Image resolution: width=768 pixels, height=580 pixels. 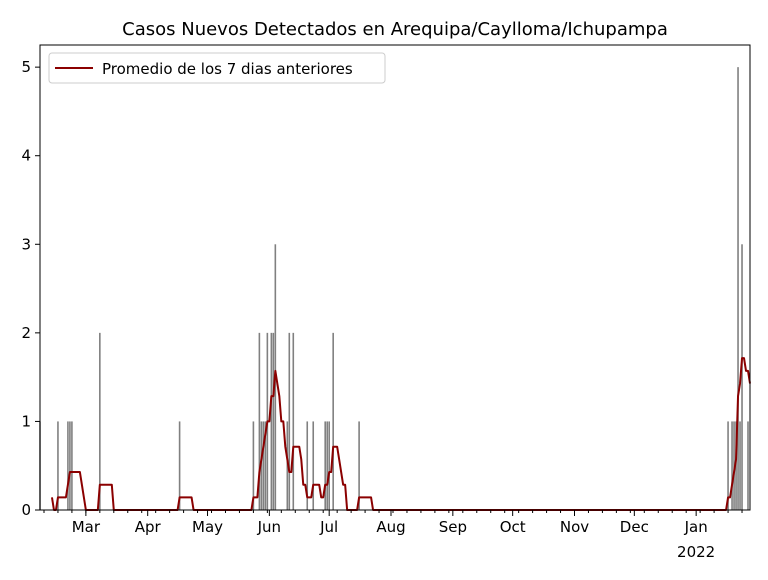 I want to click on x-tick-label: Oct, so click(x=513, y=527).